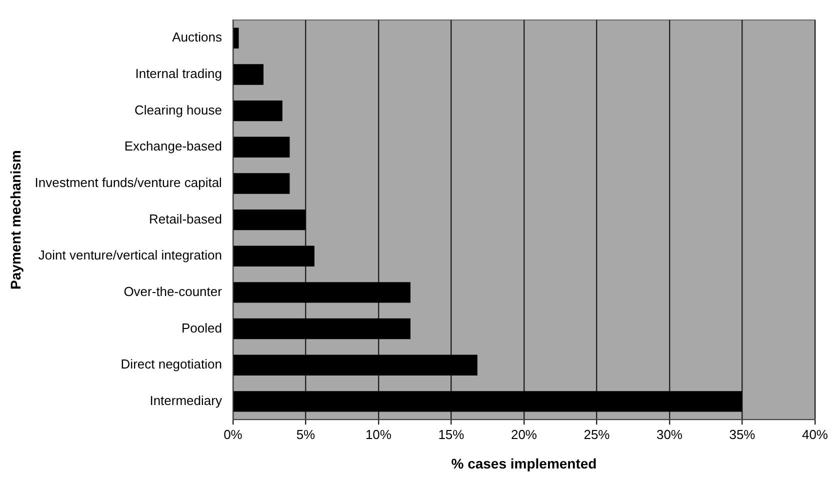 The image size is (831, 485). Describe the element at coordinates (742, 434) in the screenshot. I see `x-tick-label: 35%` at that location.